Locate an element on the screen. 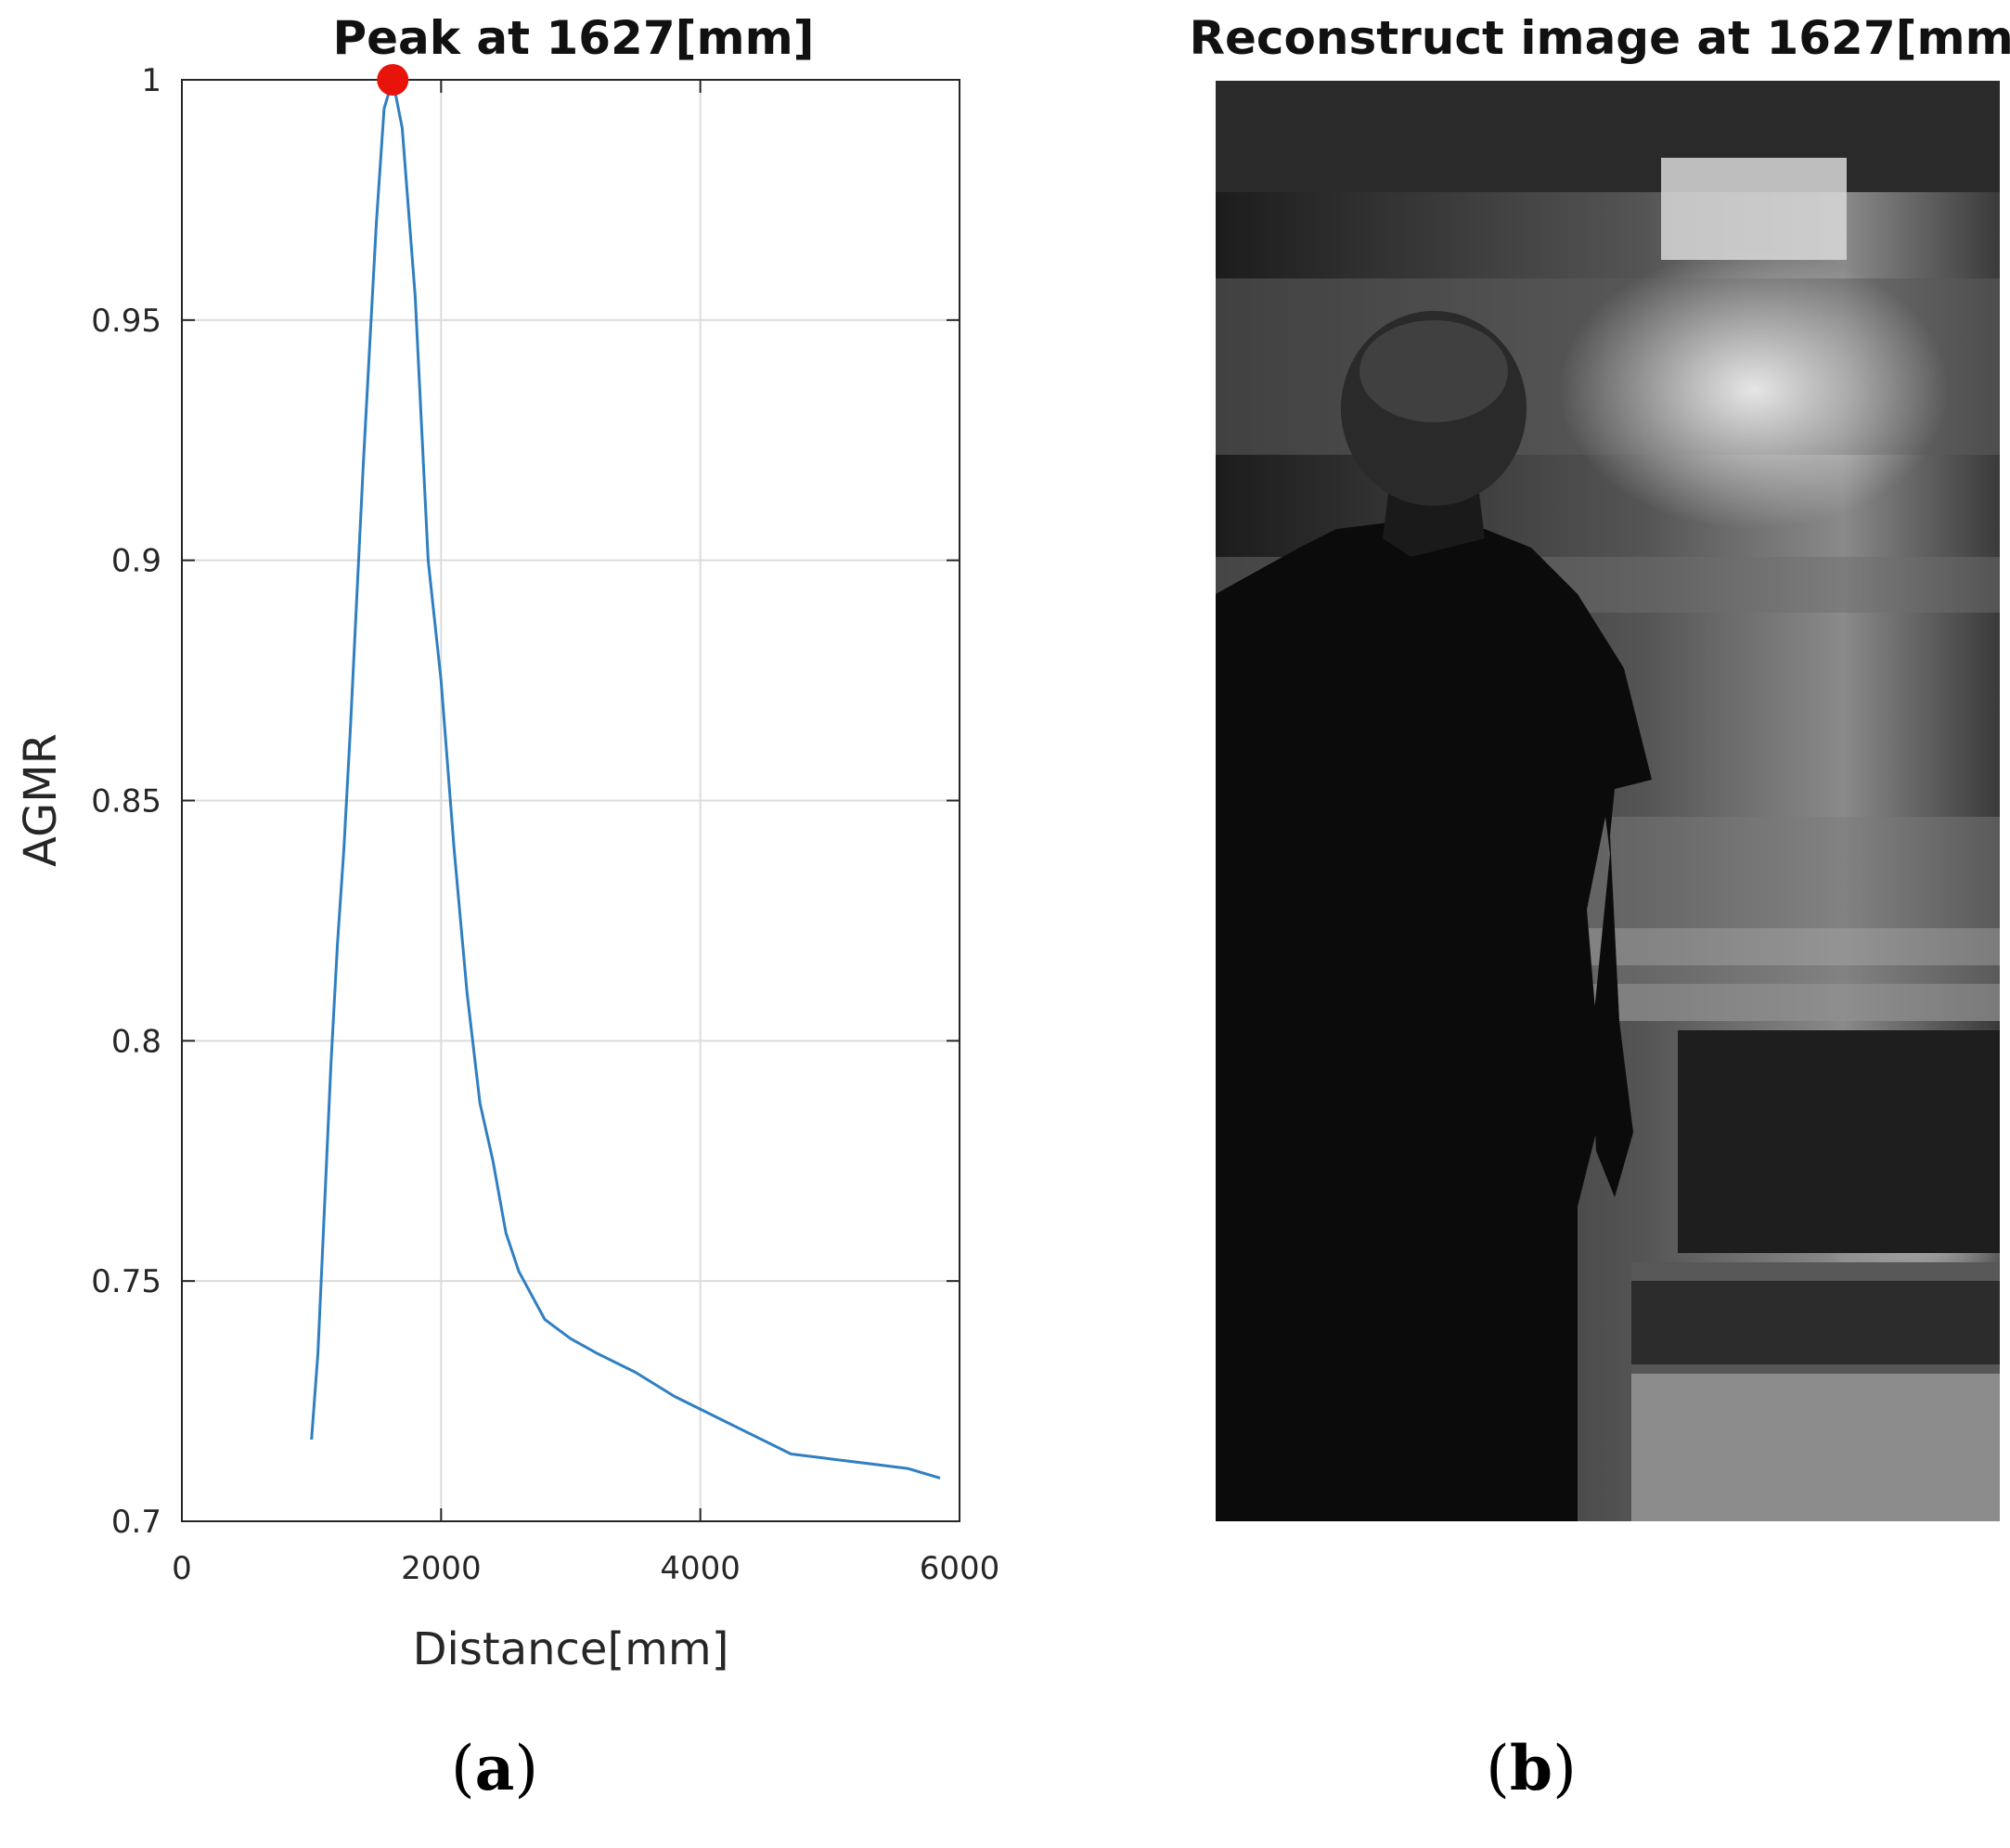  y-tick-label: 0.8 is located at coordinates (136, 1041).